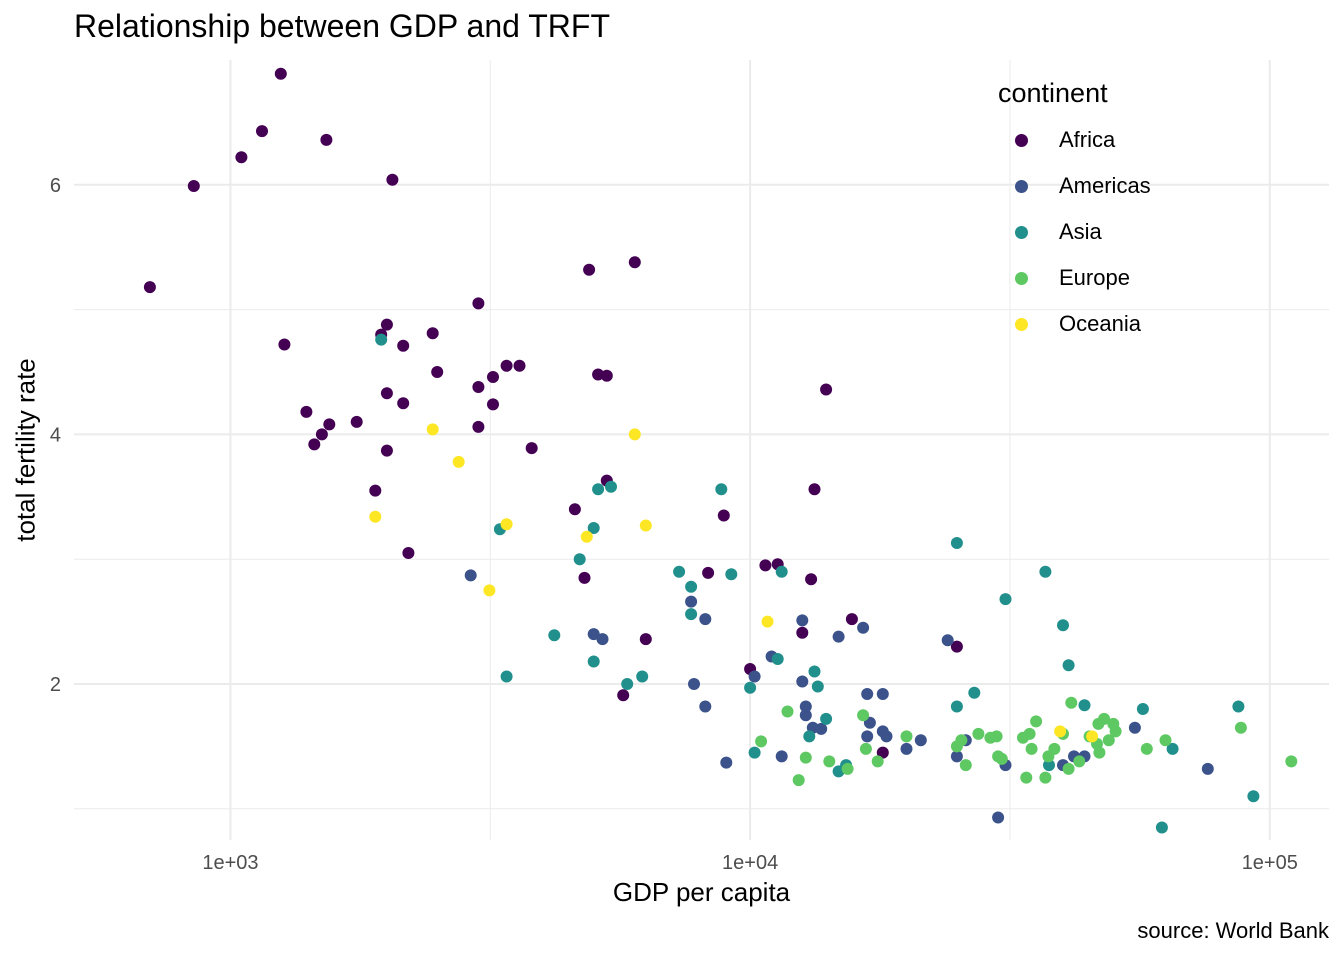  Describe the element at coordinates (1105, 185) in the screenshot. I see `legend-label-americas: Americas` at that location.